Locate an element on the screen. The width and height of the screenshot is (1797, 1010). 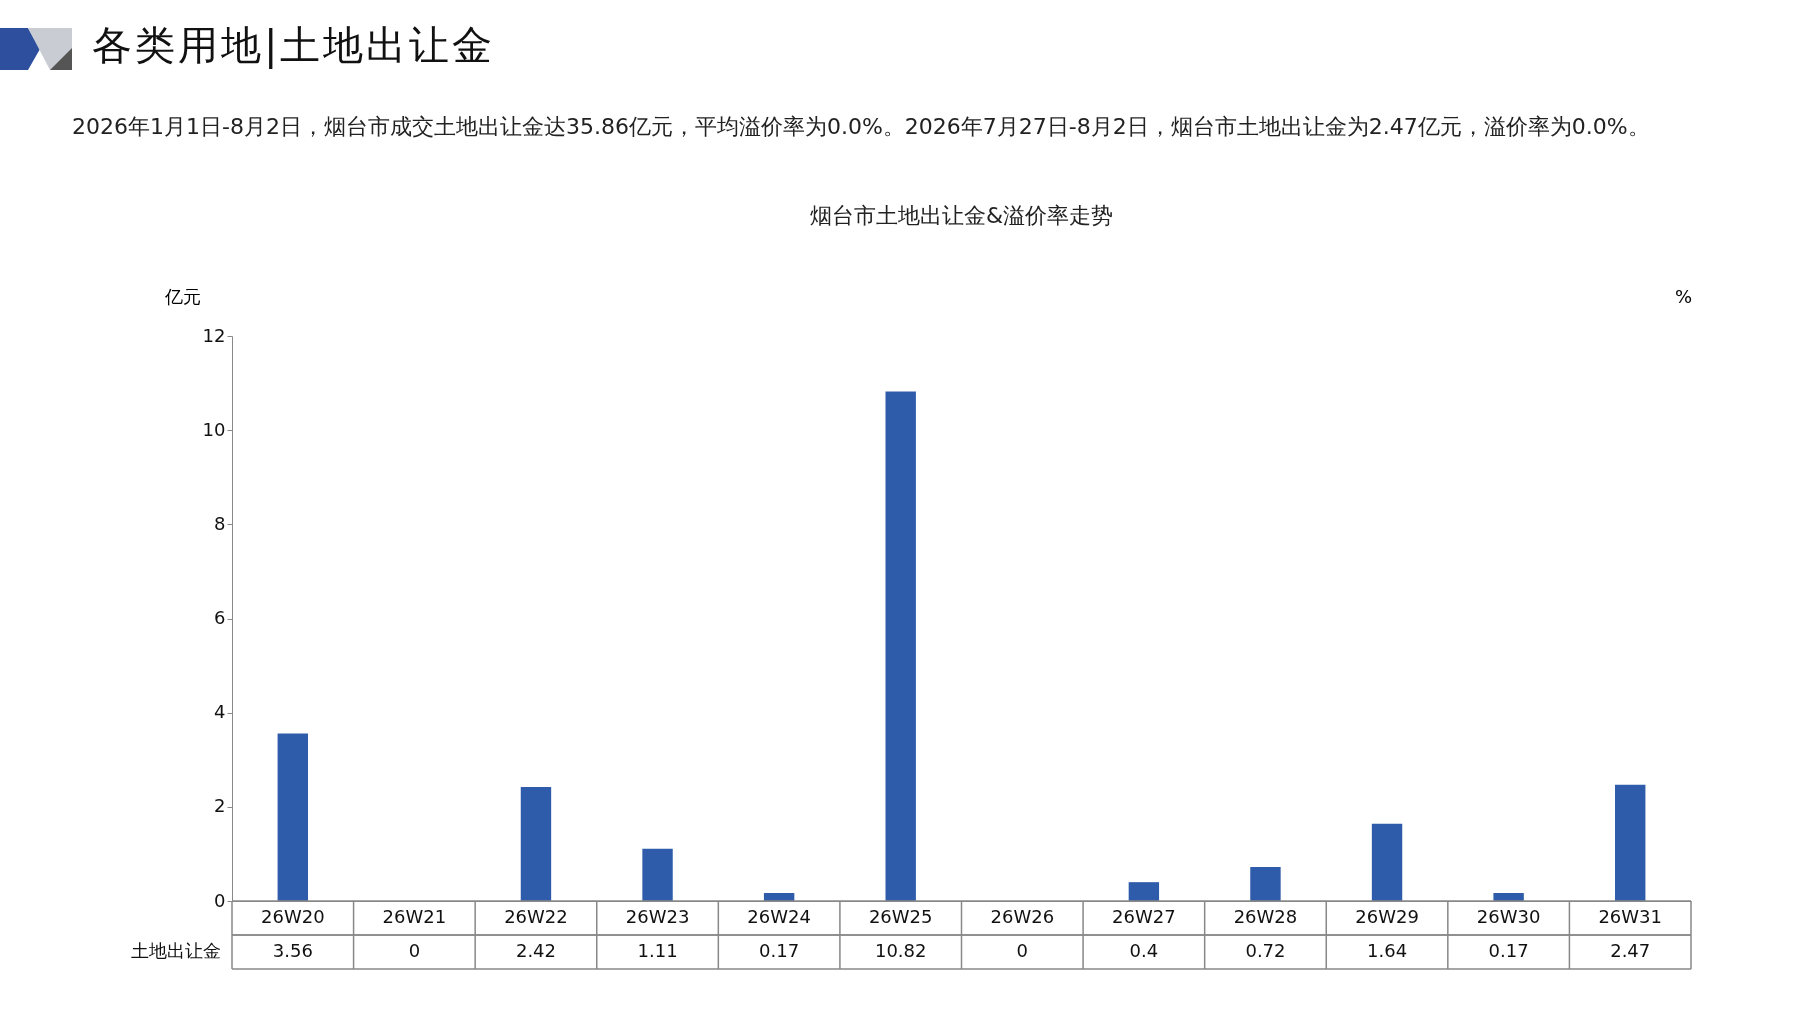
x-tick-label: 26W24 is located at coordinates (779, 916).